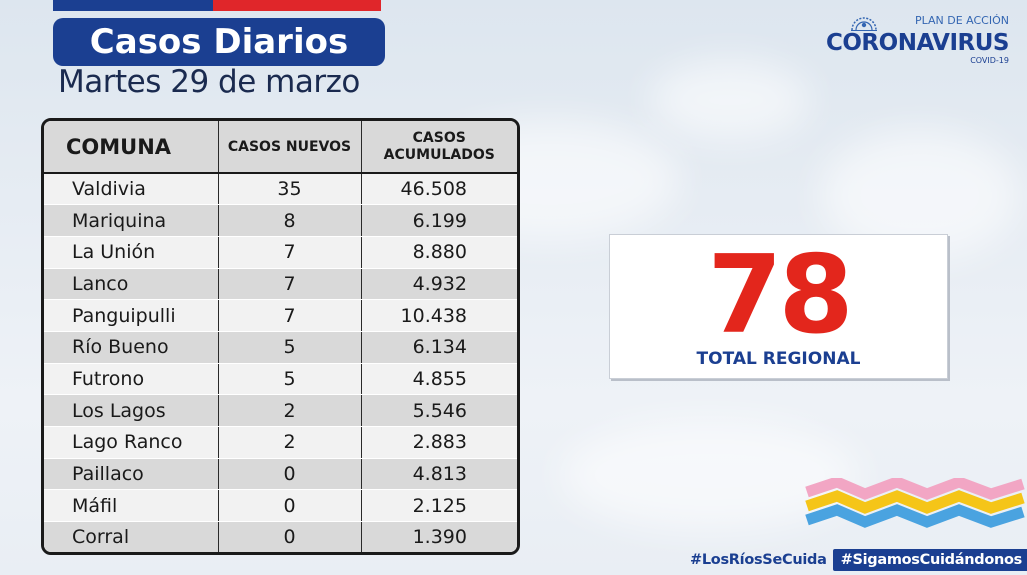 The image size is (1027, 575). Describe the element at coordinates (915, 489) in the screenshot. I see `pink-ribbon` at that location.